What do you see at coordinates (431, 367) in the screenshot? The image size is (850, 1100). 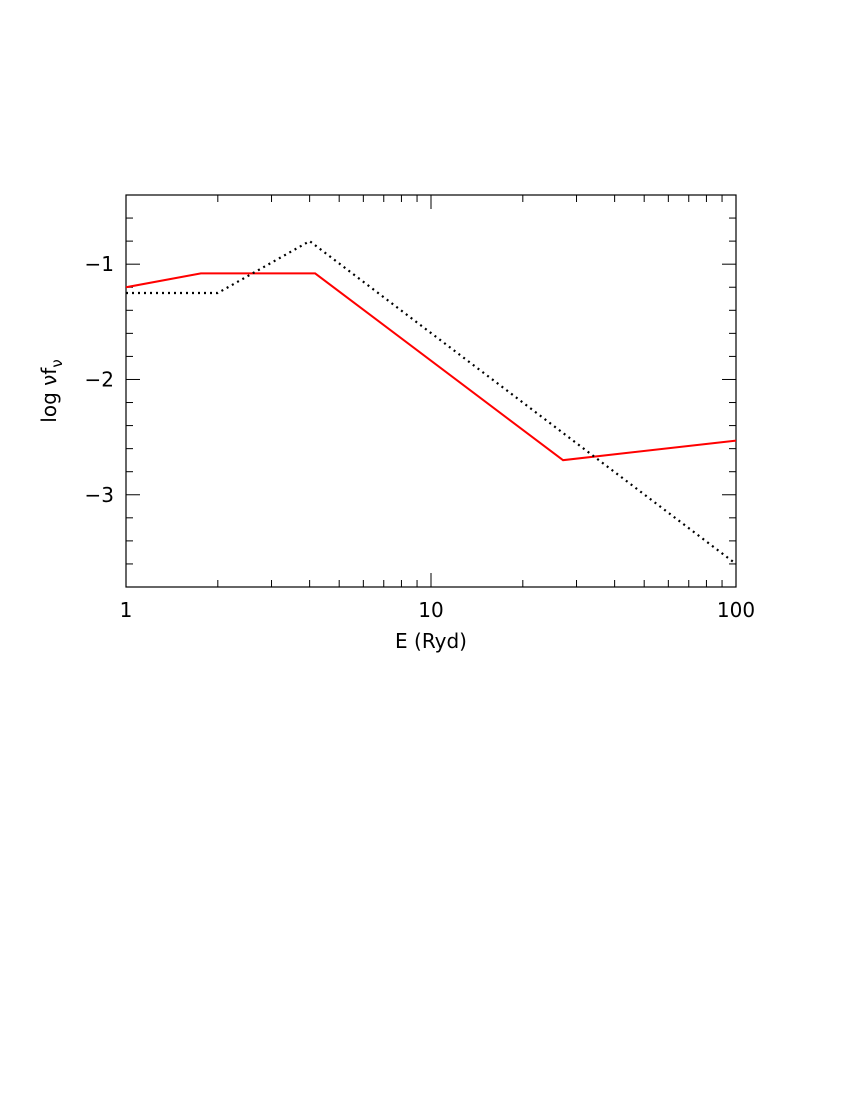 I see `series-line` at bounding box center [431, 367].